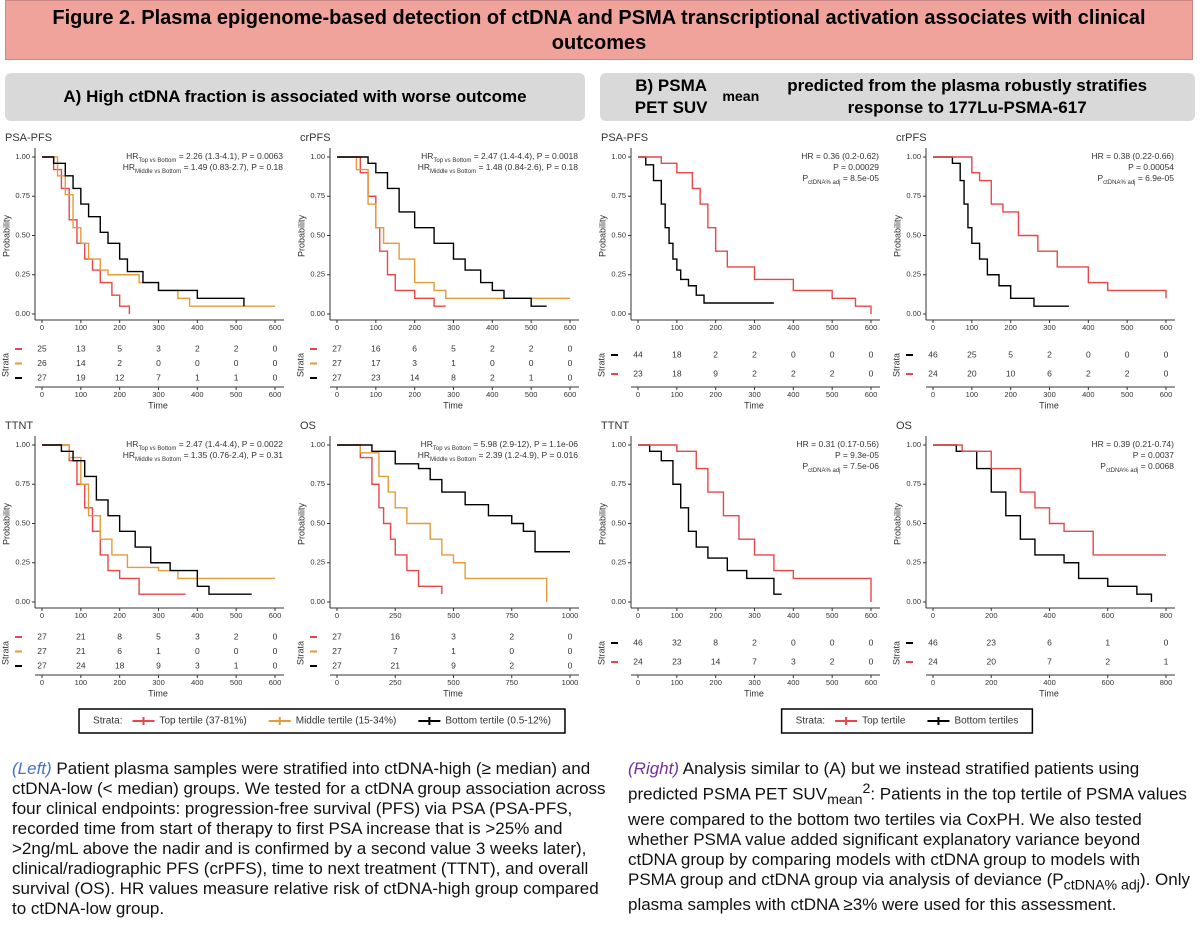 Image resolution: width=1200 pixels, height=929 pixels. What do you see at coordinates (715, 394) in the screenshot?
I see `table-tick-label: 200` at bounding box center [715, 394].